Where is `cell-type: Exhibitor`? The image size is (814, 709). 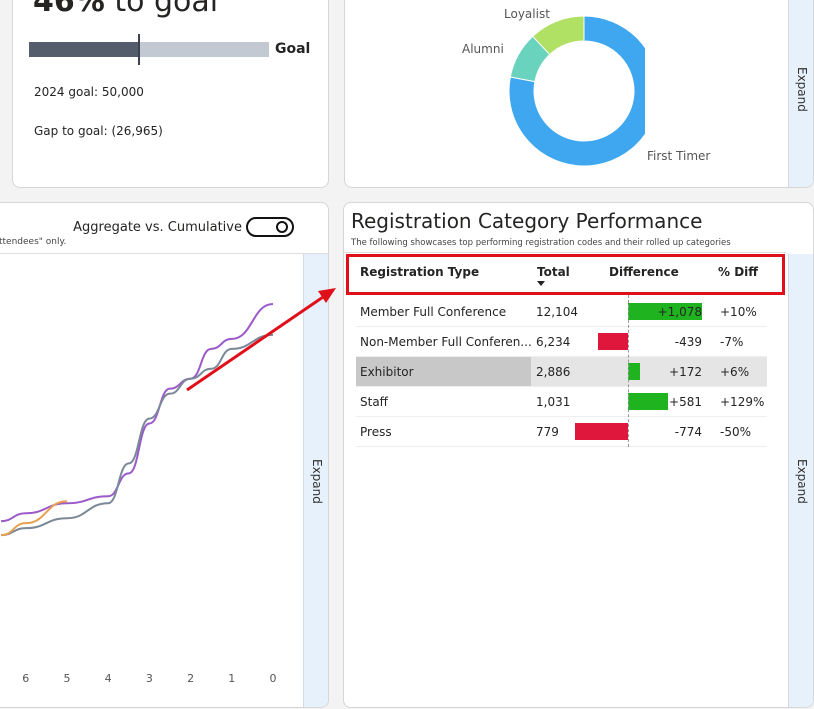 cell-type: Exhibitor is located at coordinates (443, 371).